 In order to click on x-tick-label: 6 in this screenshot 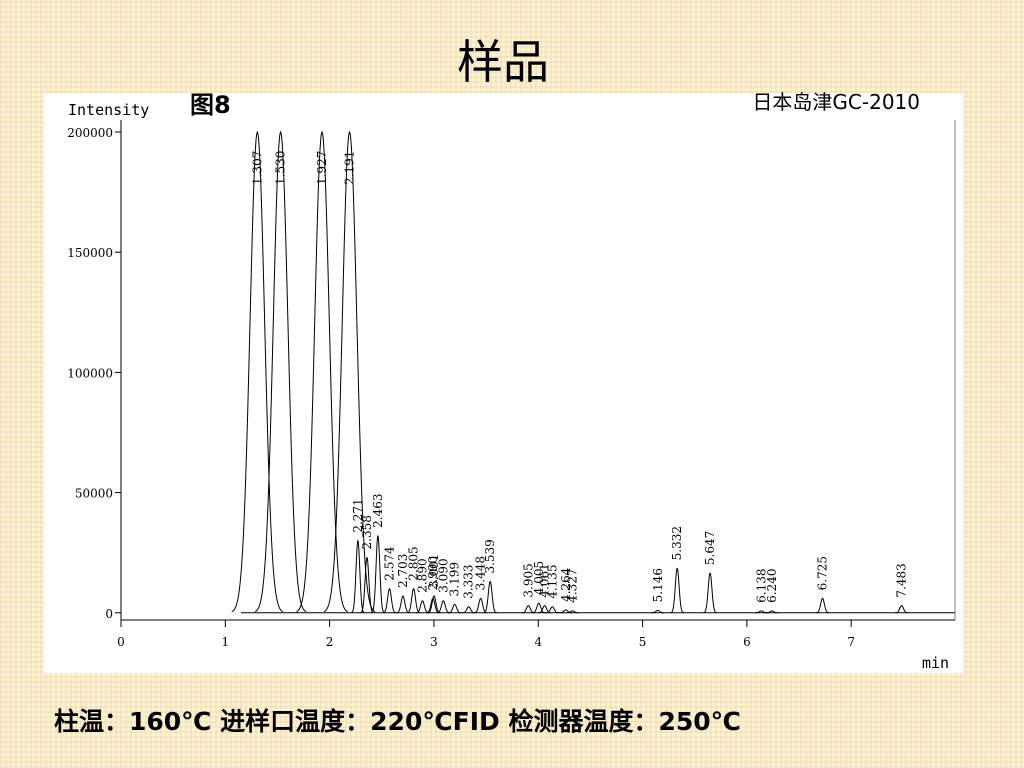, I will do `click(747, 642)`.